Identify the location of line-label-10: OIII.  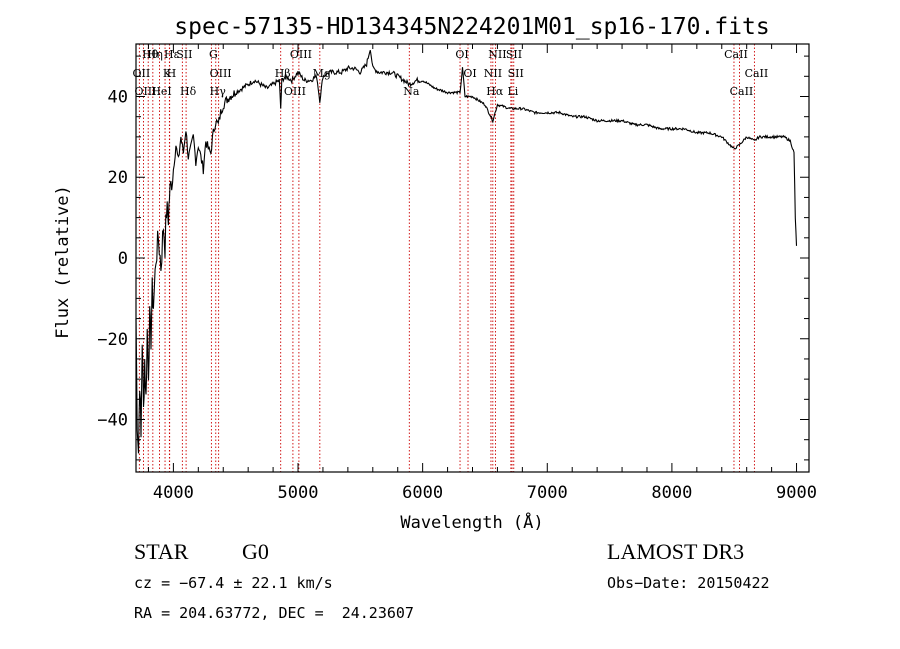
(221, 73).